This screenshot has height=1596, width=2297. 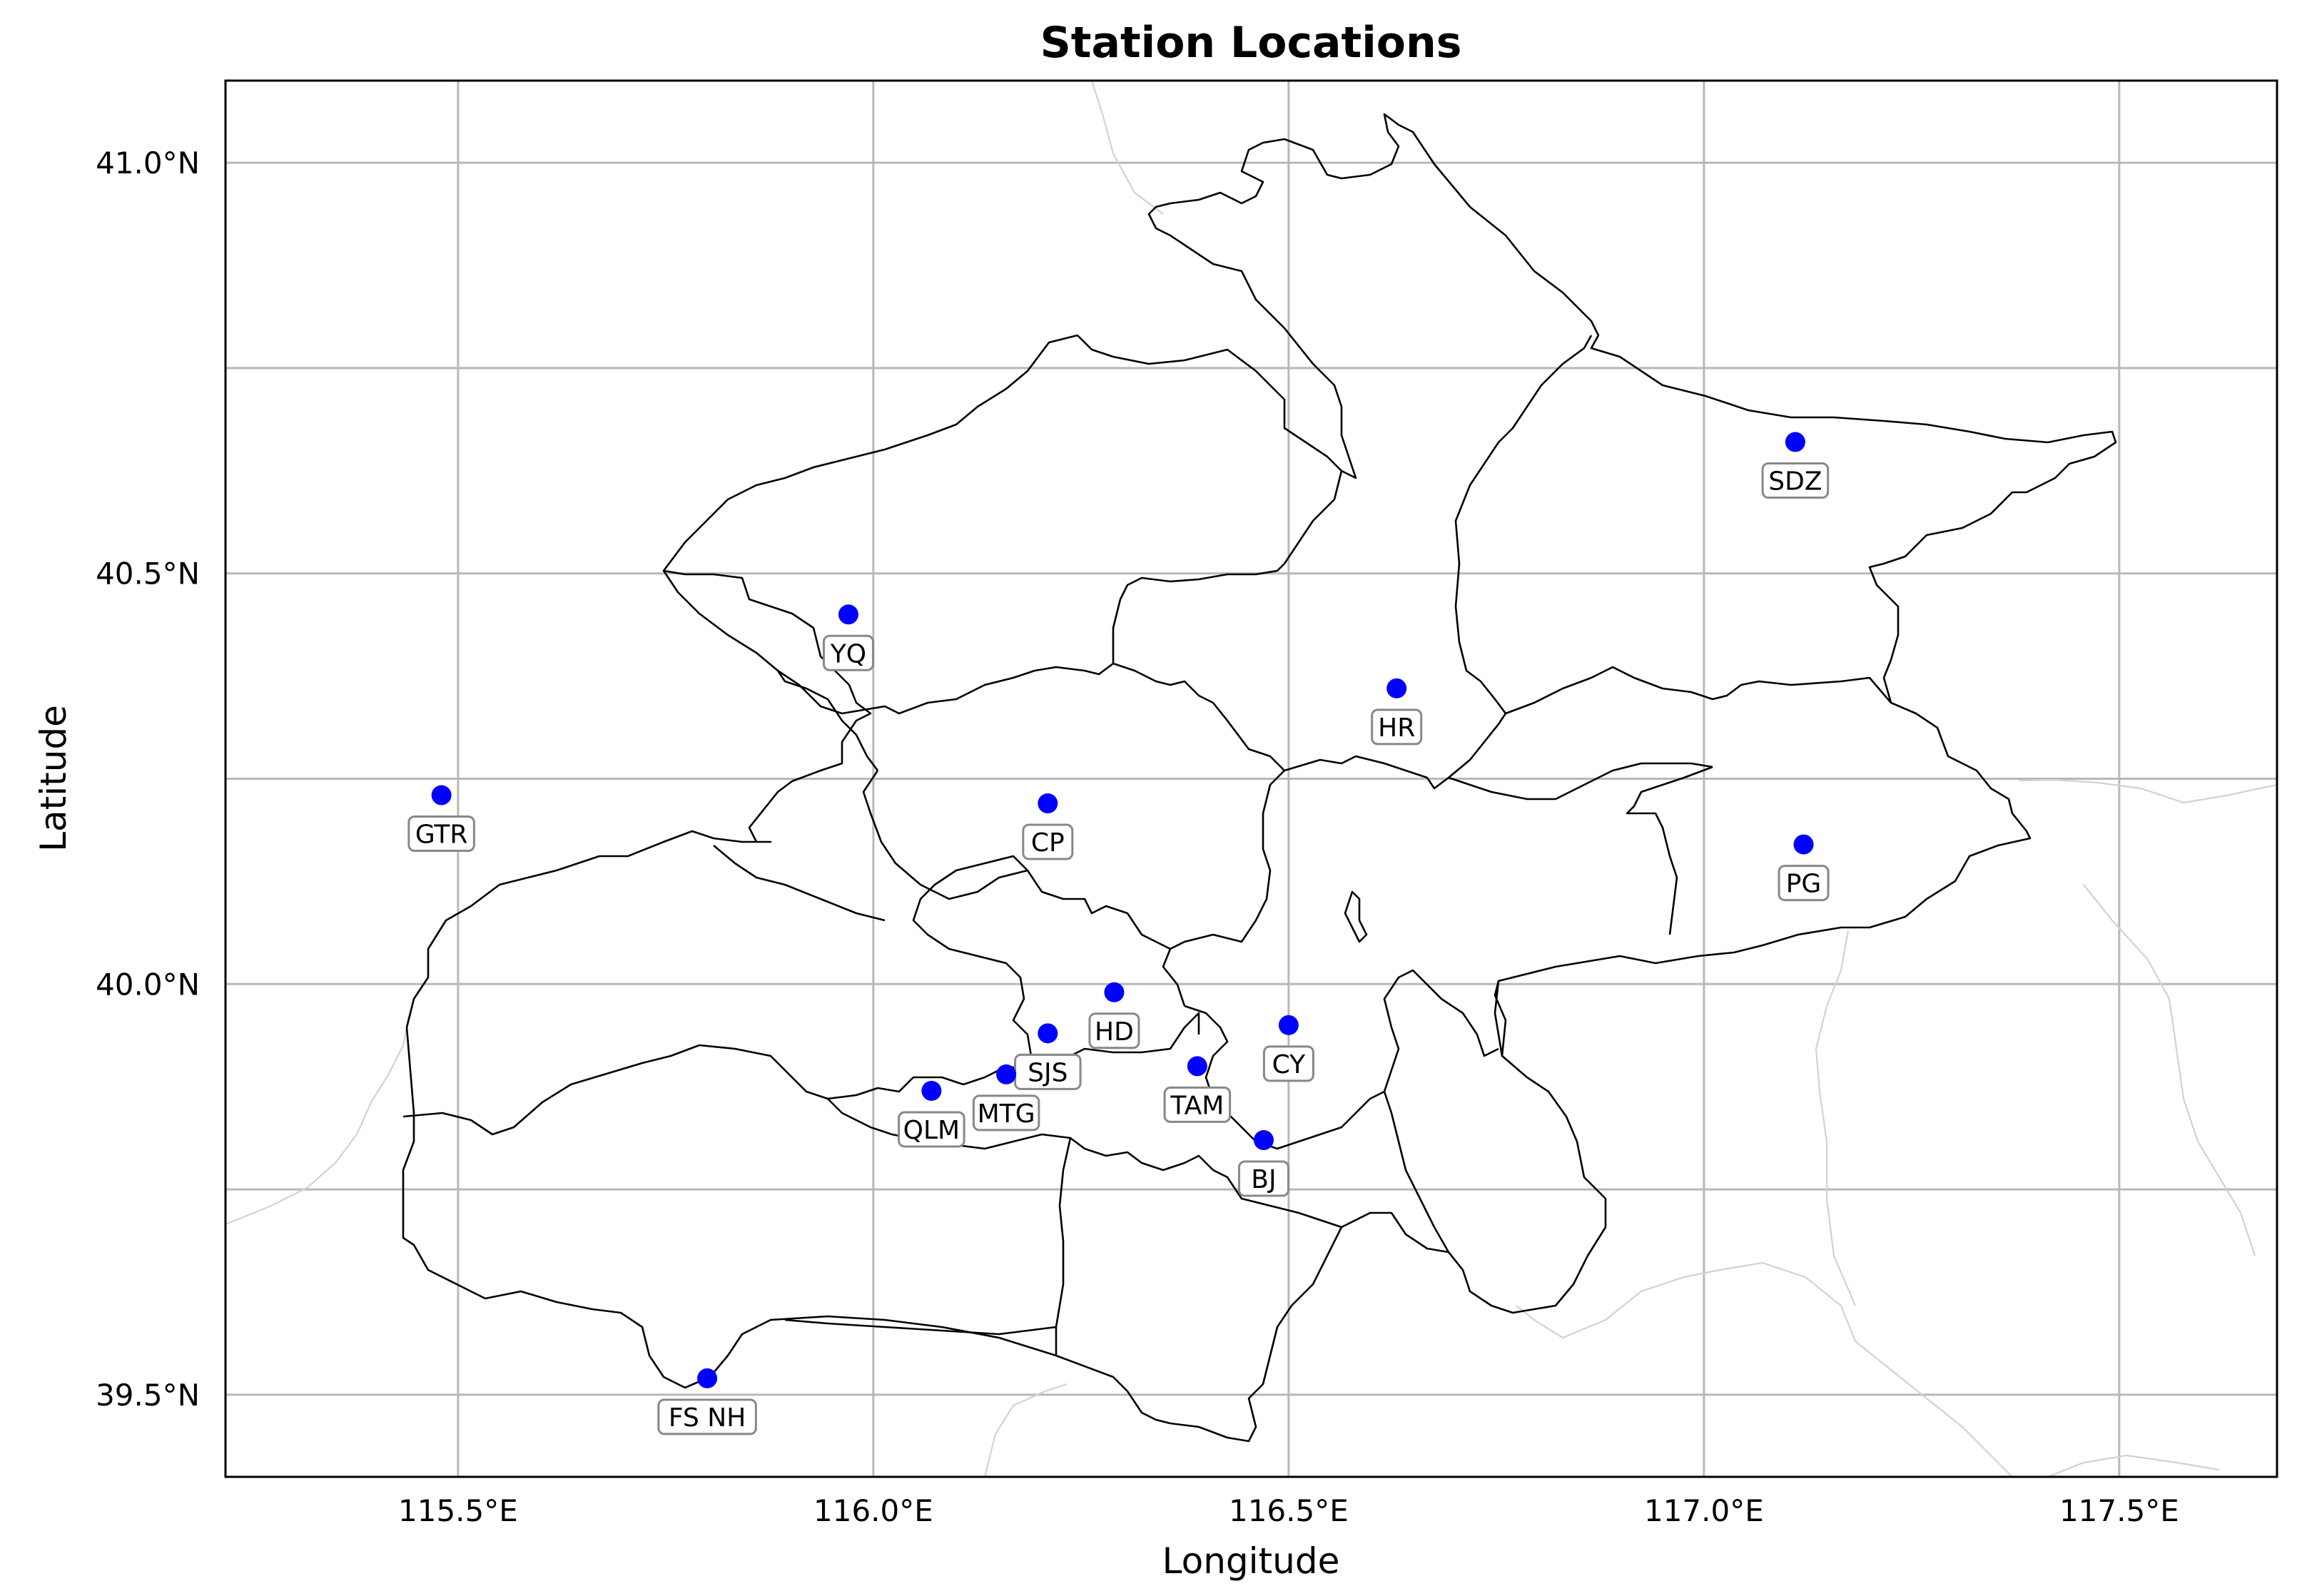 What do you see at coordinates (2148, 791) in the screenshot?
I see `outer-border-east` at bounding box center [2148, 791].